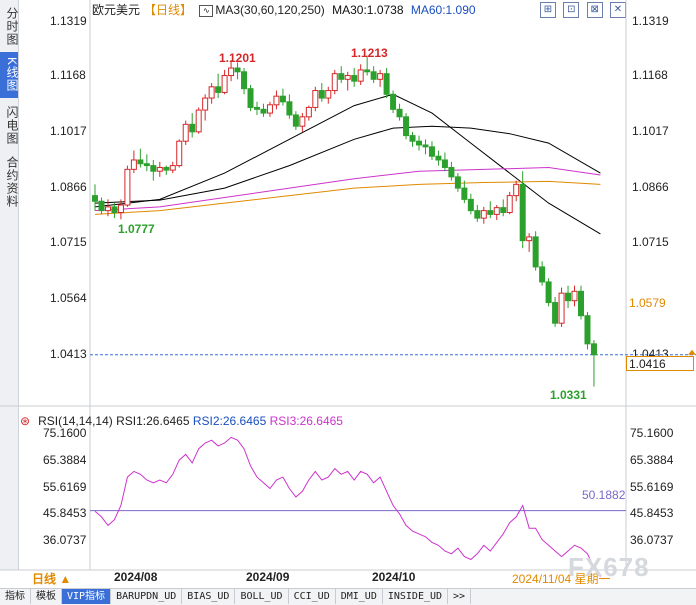  Describe the element at coordinates (68, 242) in the screenshot. I see `left-tick: 1.0715` at that location.